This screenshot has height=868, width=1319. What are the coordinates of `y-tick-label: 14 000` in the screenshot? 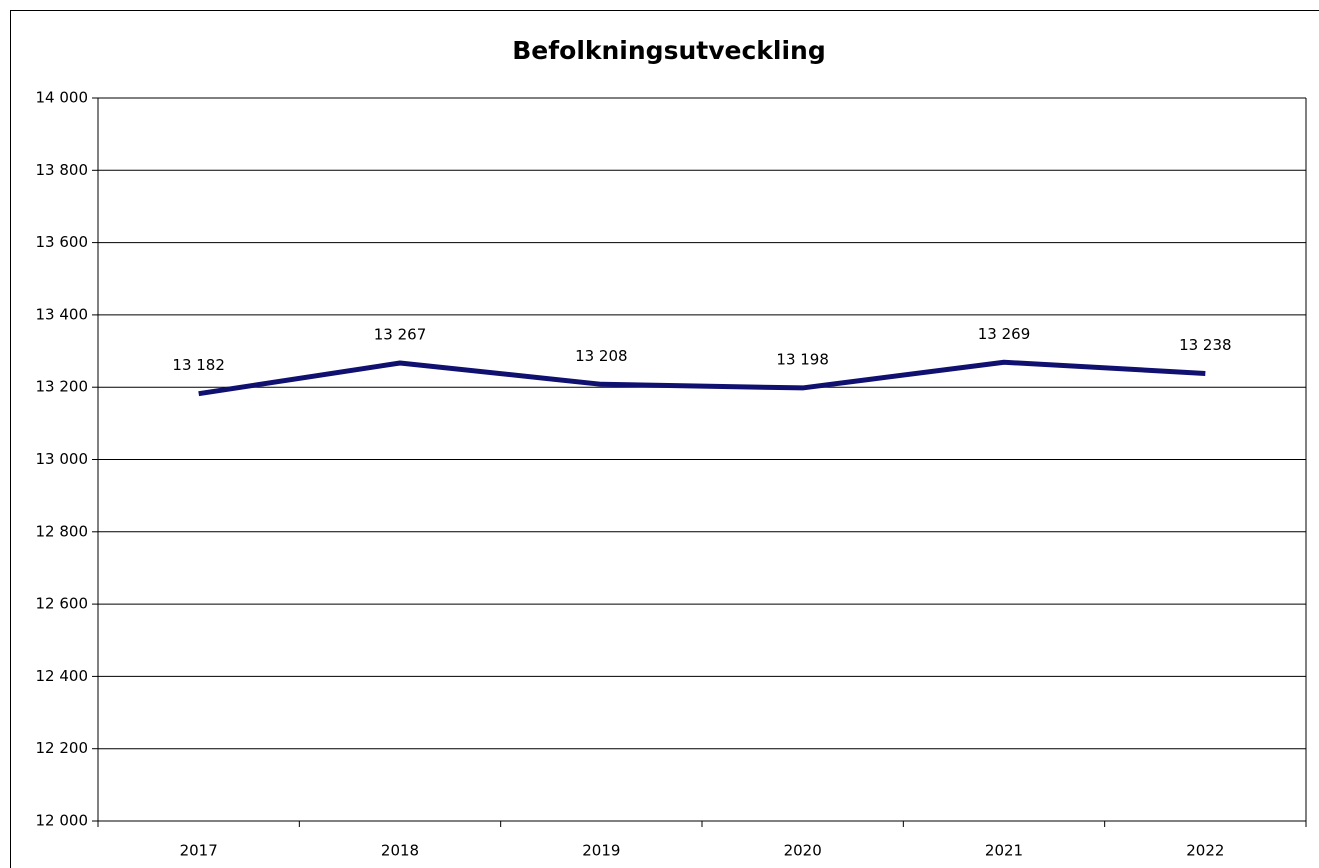 It's located at (62, 98).